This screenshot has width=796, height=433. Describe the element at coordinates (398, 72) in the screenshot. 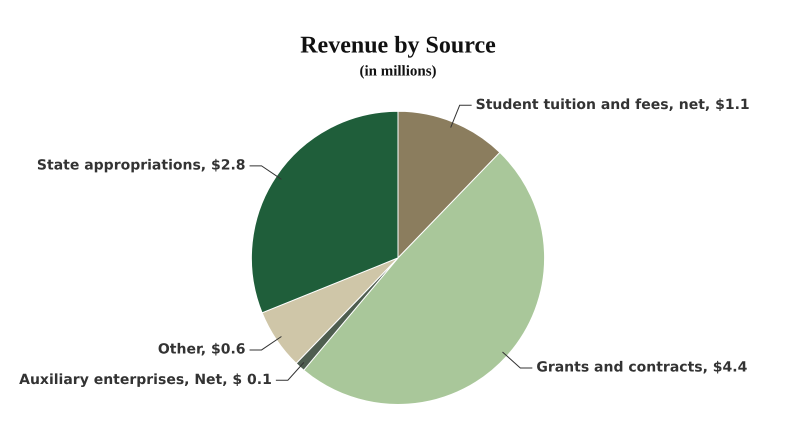

I see `chart-subtitle: (in millions)` at that location.